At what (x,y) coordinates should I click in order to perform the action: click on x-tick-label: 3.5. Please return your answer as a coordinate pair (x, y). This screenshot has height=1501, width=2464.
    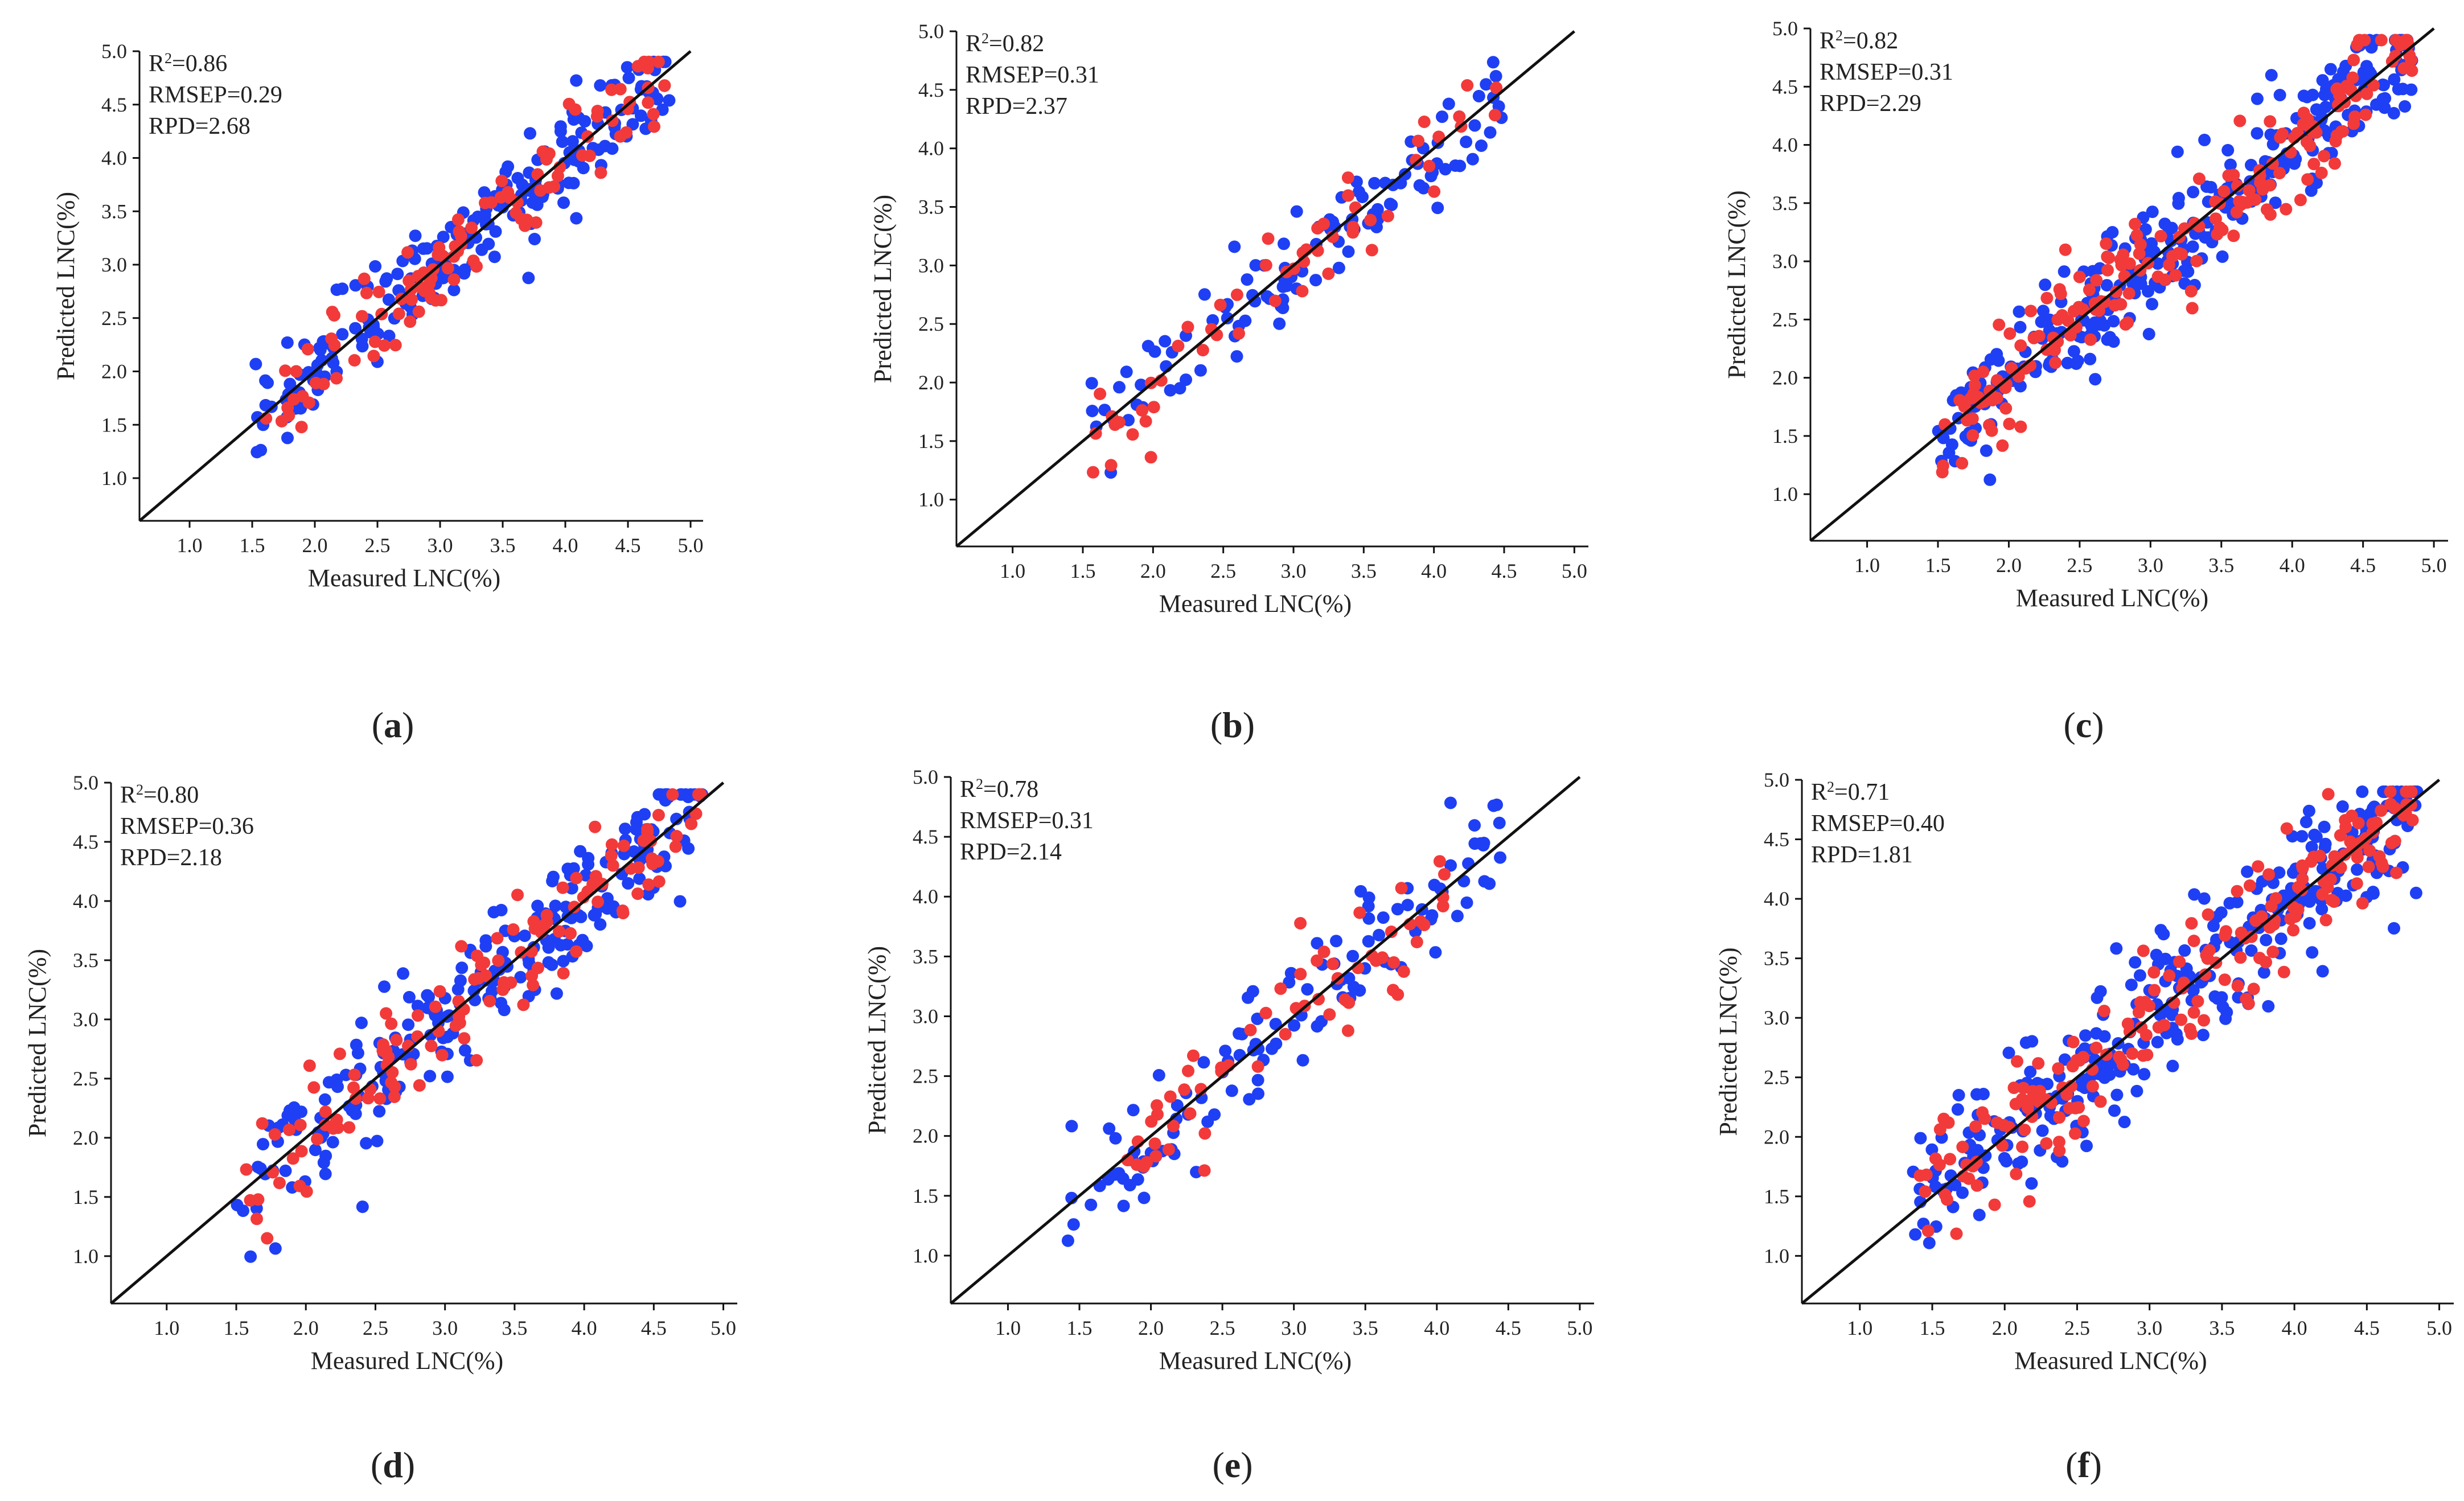
    Looking at the image, I should click on (2221, 565).